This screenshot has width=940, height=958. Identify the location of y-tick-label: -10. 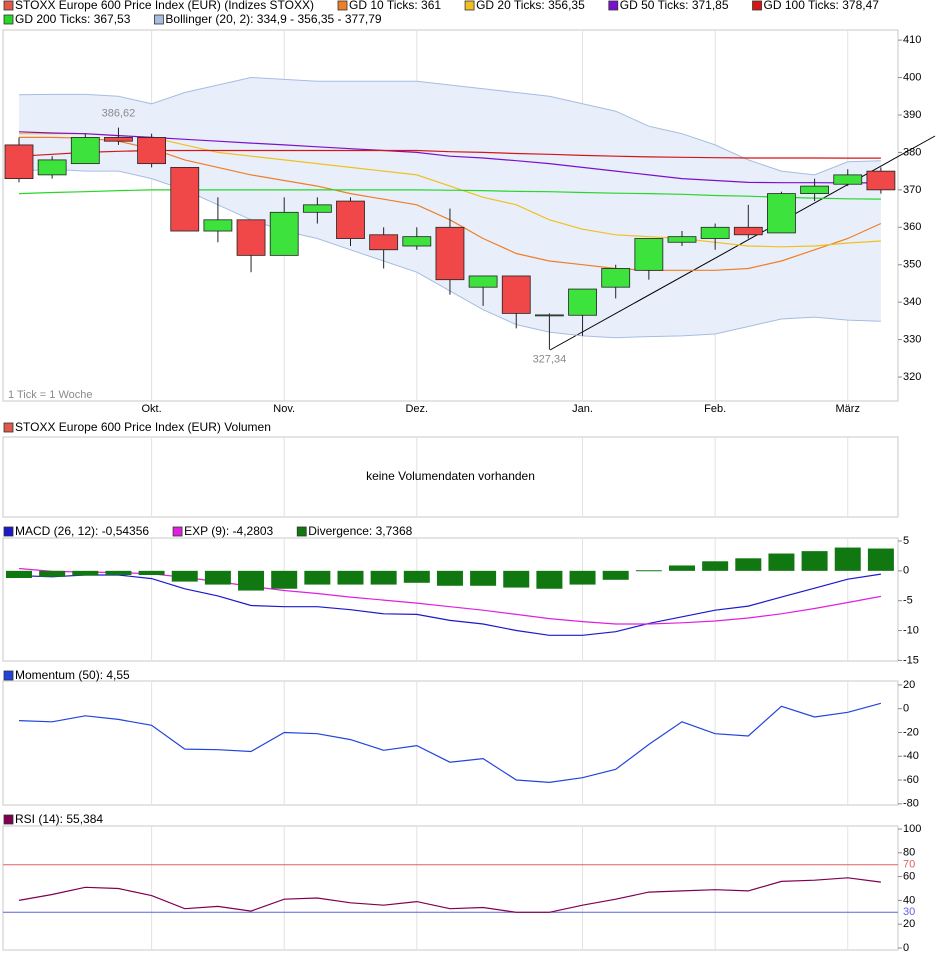
(911, 630).